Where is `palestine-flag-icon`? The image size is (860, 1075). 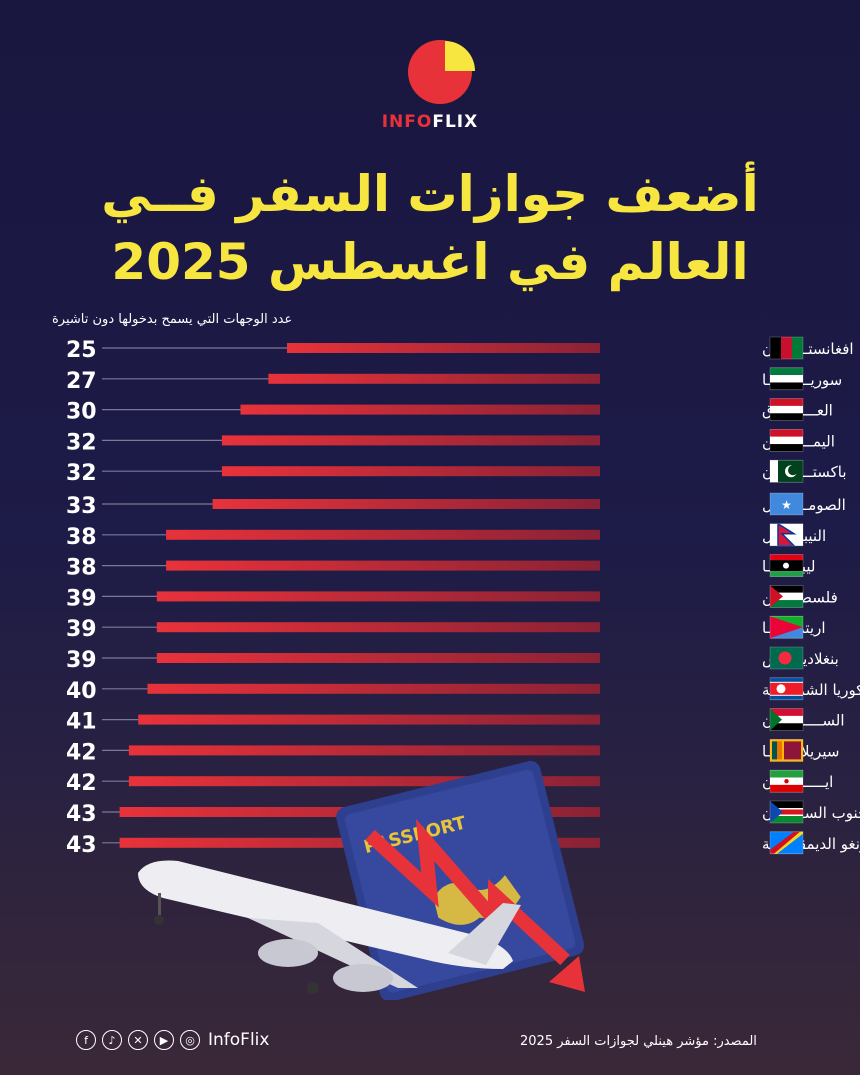 palestine-flag-icon is located at coordinates (786, 596).